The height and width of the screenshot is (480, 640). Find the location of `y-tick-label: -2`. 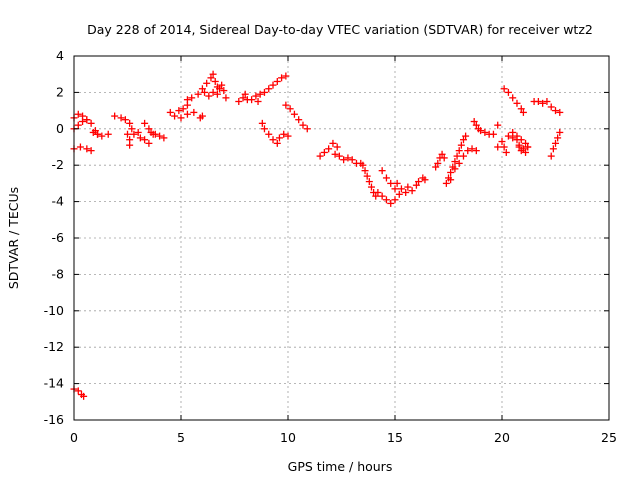

y-tick-label: -2 is located at coordinates (58, 164).